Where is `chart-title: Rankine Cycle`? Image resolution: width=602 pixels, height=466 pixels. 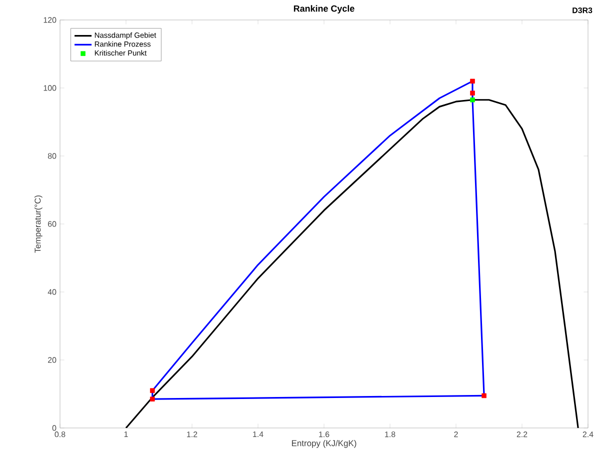 chart-title: Rankine Cycle is located at coordinates (324, 9).